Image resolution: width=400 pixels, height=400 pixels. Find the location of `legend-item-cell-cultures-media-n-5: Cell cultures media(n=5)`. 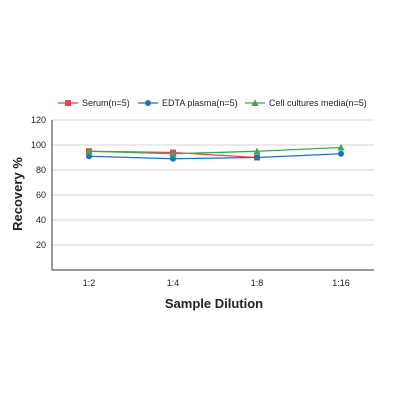

legend-item-cell-cultures-media-n-5: Cell cultures media(n=5) is located at coordinates (306, 103).